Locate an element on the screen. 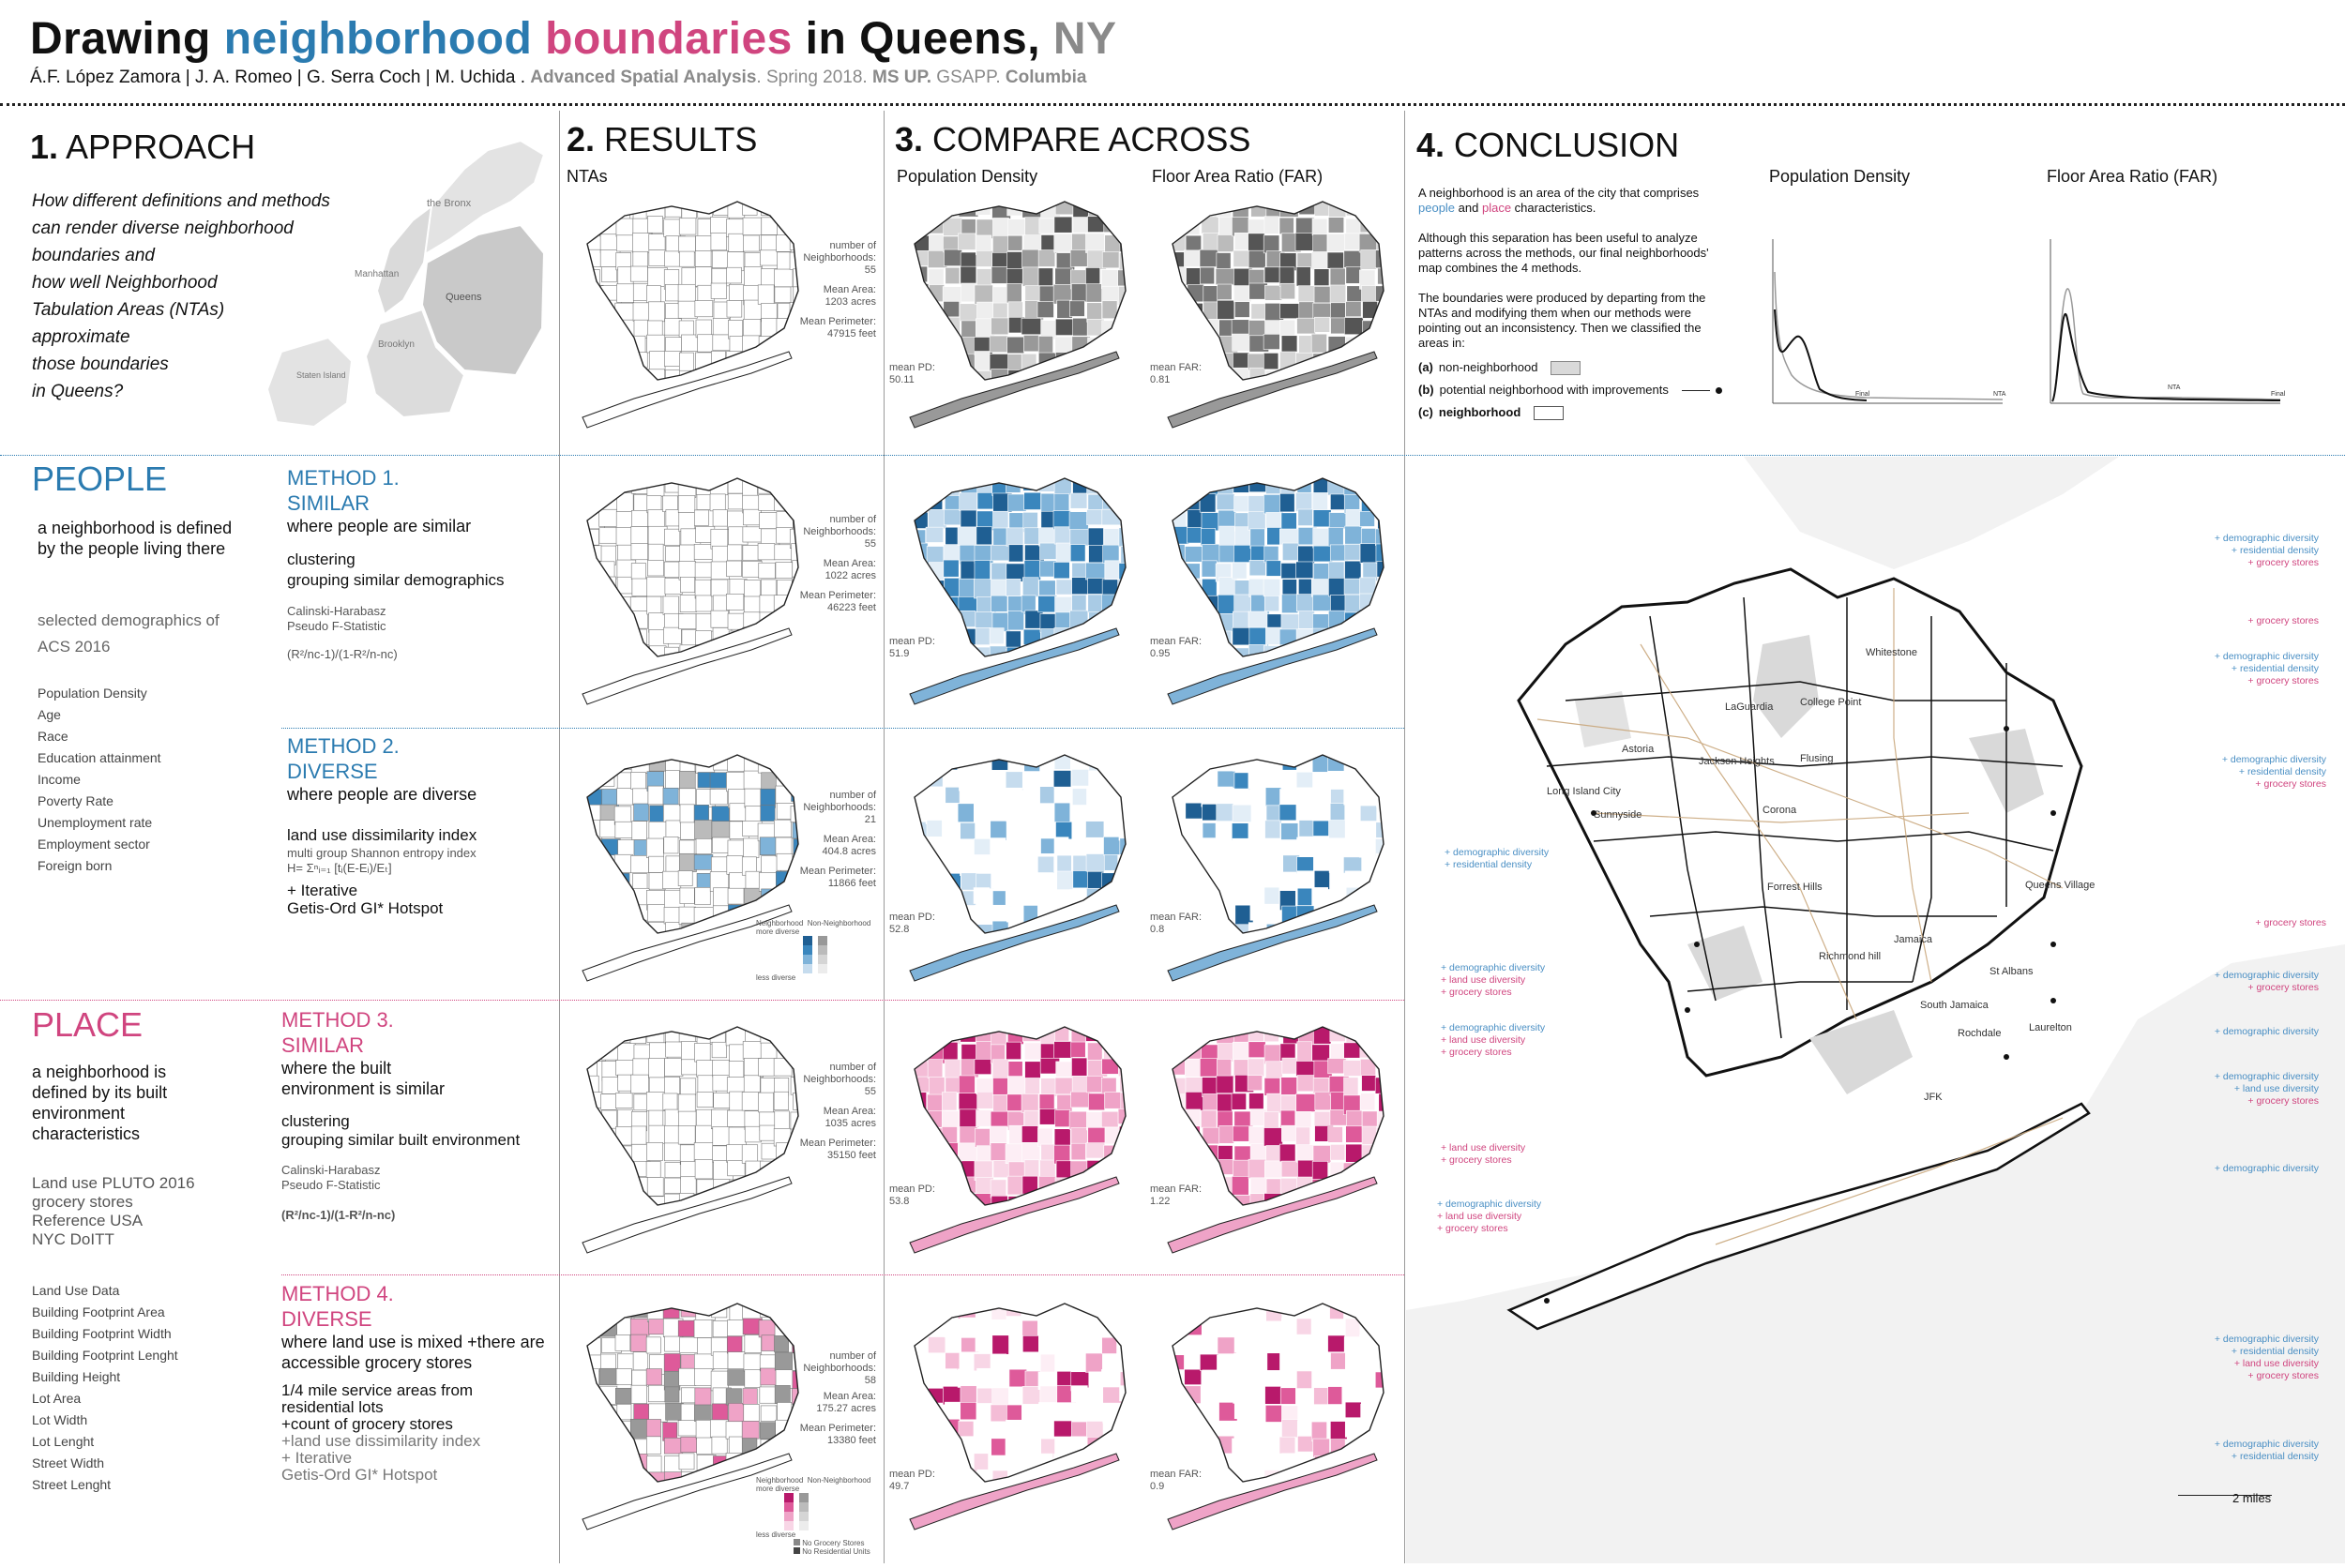  label-manhattan: Manhattan is located at coordinates (377, 274).